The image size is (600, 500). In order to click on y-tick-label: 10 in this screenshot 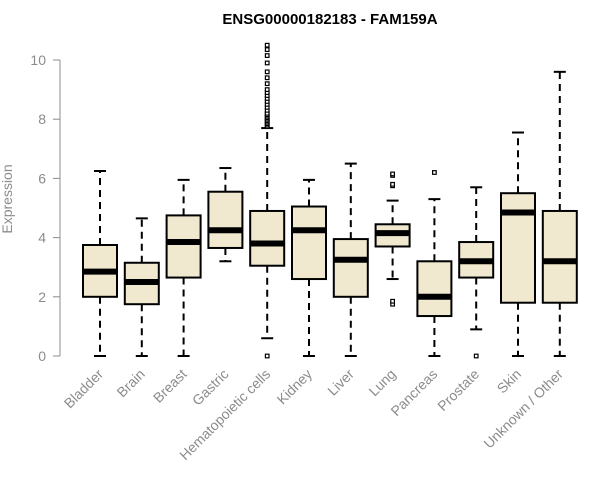, I will do `click(38, 60)`.